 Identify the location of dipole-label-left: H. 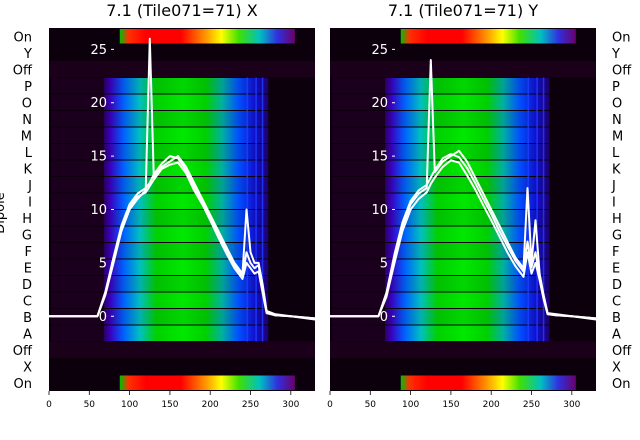
(27, 219).